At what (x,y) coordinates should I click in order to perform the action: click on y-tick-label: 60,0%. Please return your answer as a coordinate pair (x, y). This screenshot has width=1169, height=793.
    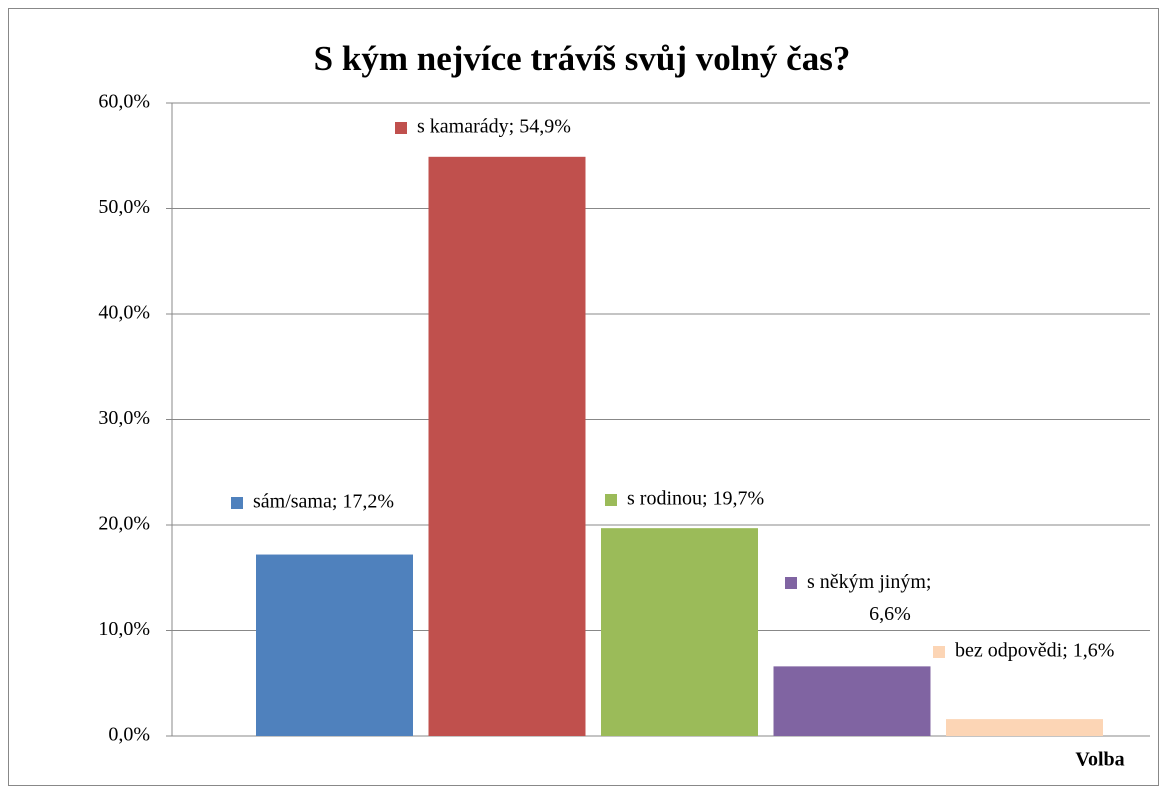
    Looking at the image, I should click on (124, 102).